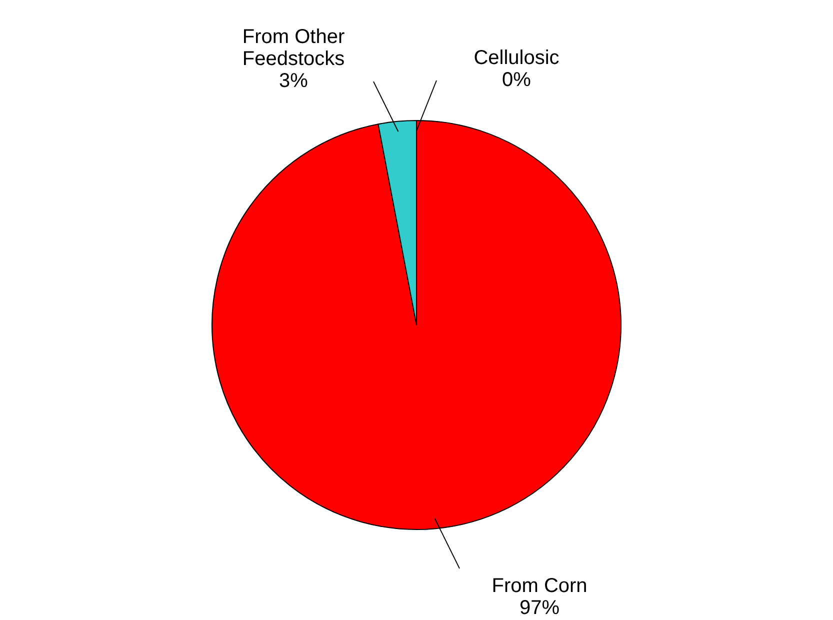 The image size is (833, 620). What do you see at coordinates (540, 585) in the screenshot?
I see `slice-label: From Corn` at bounding box center [540, 585].